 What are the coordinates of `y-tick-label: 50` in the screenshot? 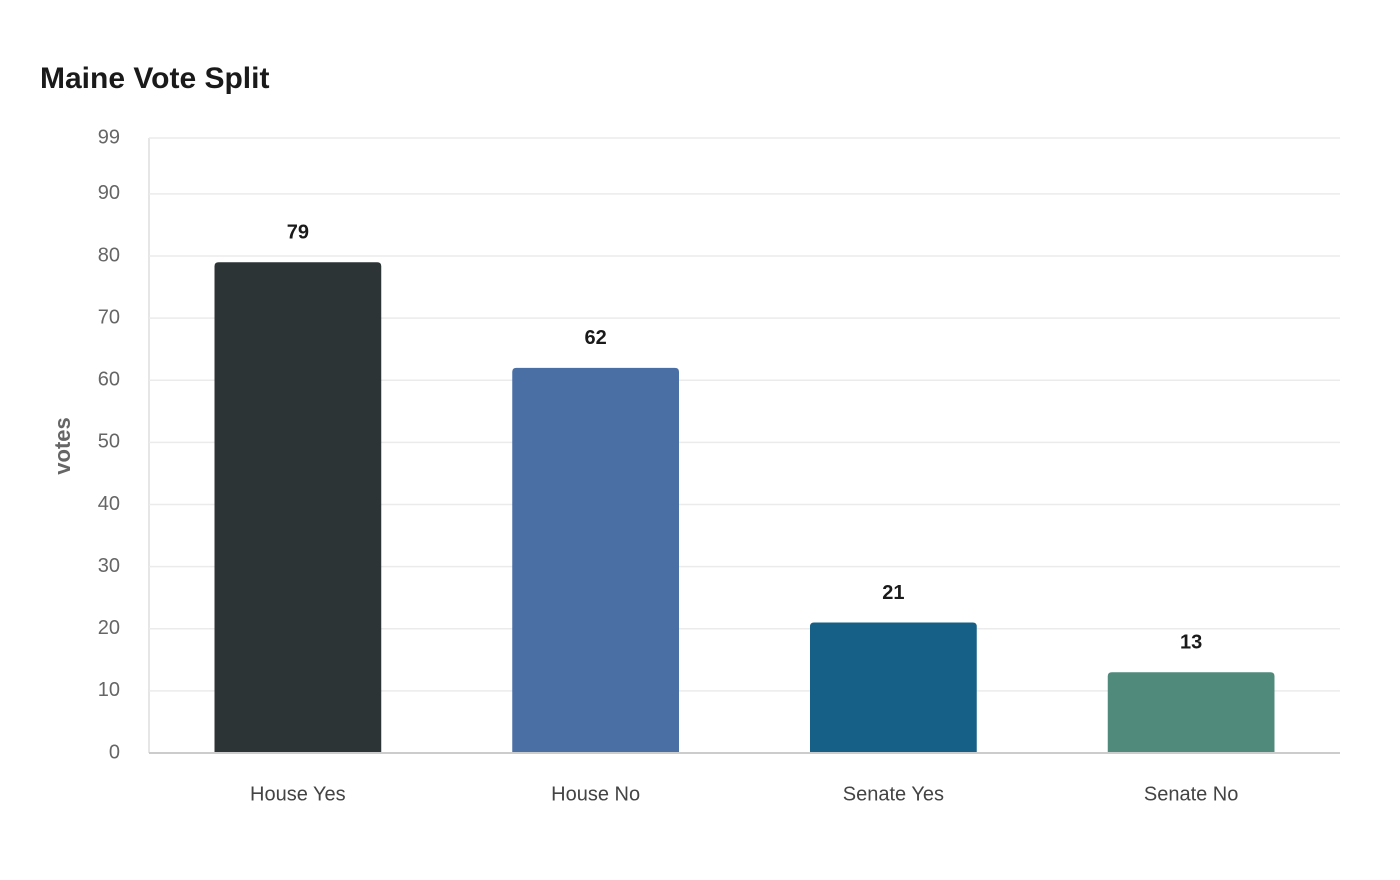 It's located at (109, 442).